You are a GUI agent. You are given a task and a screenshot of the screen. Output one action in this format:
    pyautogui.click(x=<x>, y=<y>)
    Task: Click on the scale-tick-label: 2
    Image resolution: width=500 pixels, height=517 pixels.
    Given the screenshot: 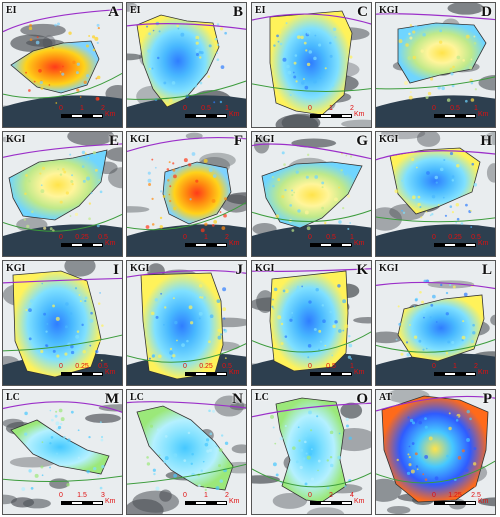 What is the action you would take?
    pyautogui.click(x=227, y=237)
    